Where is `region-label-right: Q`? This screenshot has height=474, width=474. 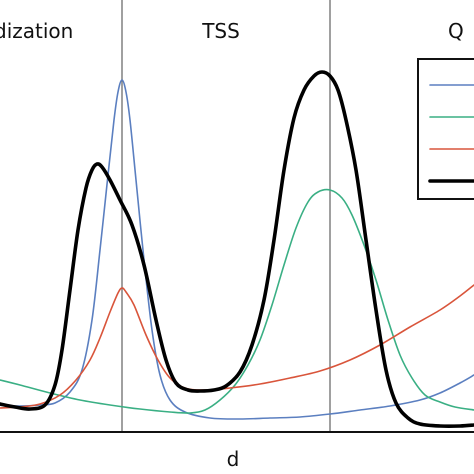
region-label-right: Q is located at coordinates (456, 31).